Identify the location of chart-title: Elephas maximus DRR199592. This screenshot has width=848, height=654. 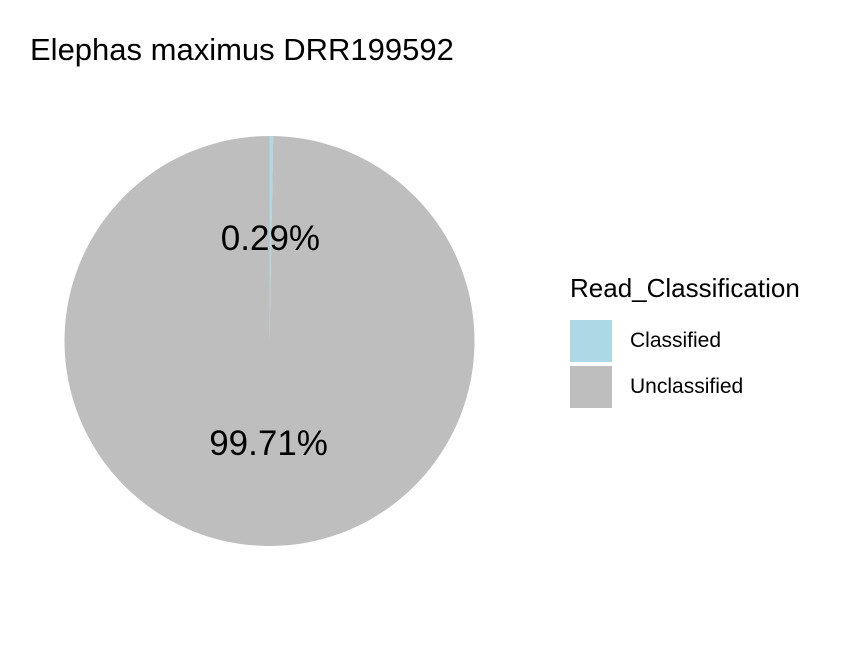
(242, 49).